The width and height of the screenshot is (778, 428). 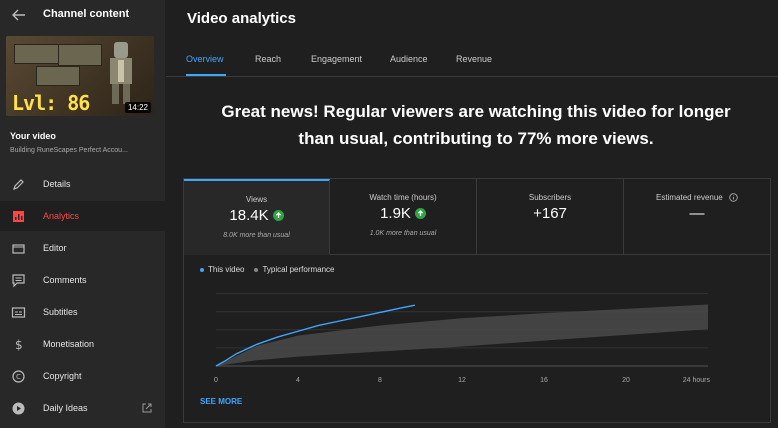 I want to click on sidebar-item-comments: Comments, so click(x=82, y=280).